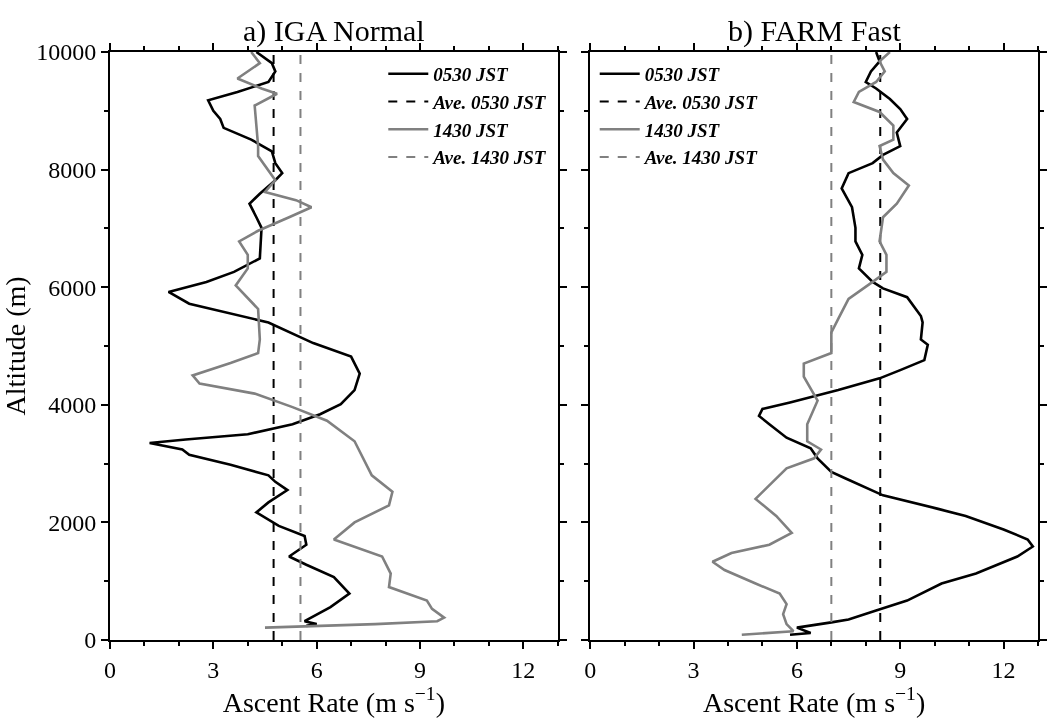  I want to click on chart-title: b) FARM Fast, so click(815, 31).